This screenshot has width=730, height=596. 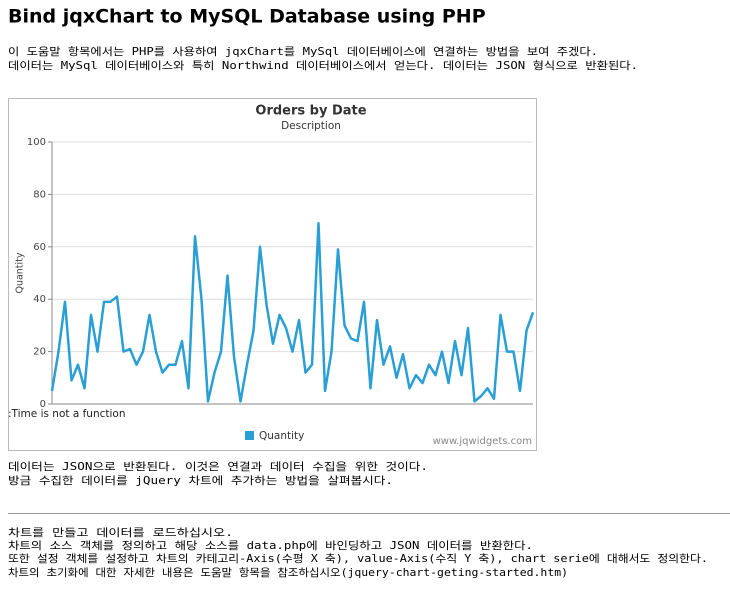 I want to click on y-tick-label: 100, so click(x=36, y=142).